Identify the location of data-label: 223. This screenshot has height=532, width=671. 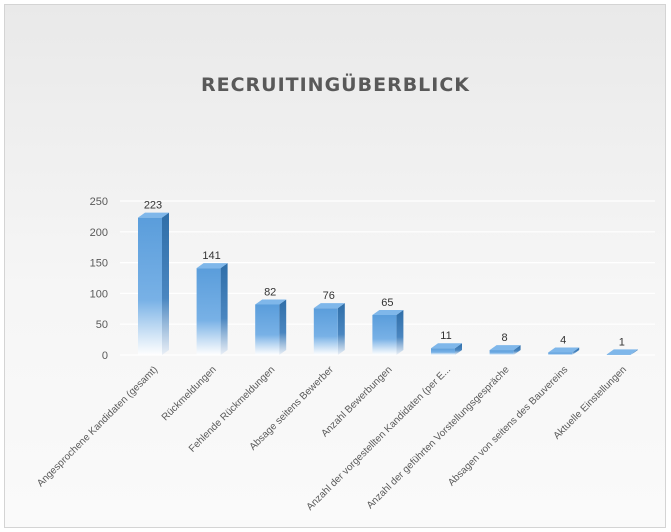
(153, 206).